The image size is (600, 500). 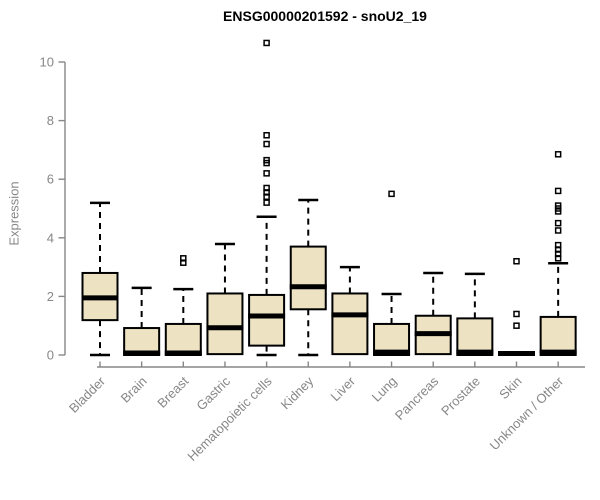 What do you see at coordinates (50, 355) in the screenshot?
I see `y-tick-label: 0` at bounding box center [50, 355].